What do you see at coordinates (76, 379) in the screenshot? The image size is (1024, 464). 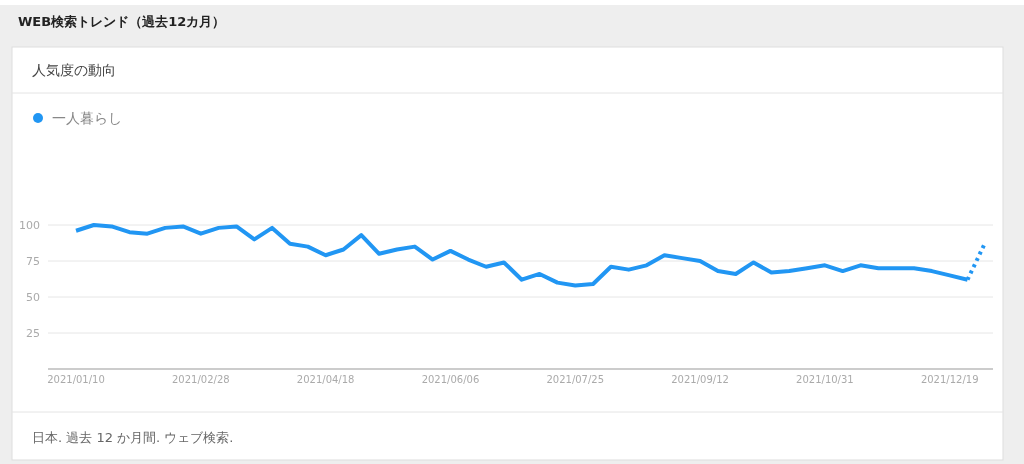 I see `x-tick-label: 2021/01/10` at bounding box center [76, 379].